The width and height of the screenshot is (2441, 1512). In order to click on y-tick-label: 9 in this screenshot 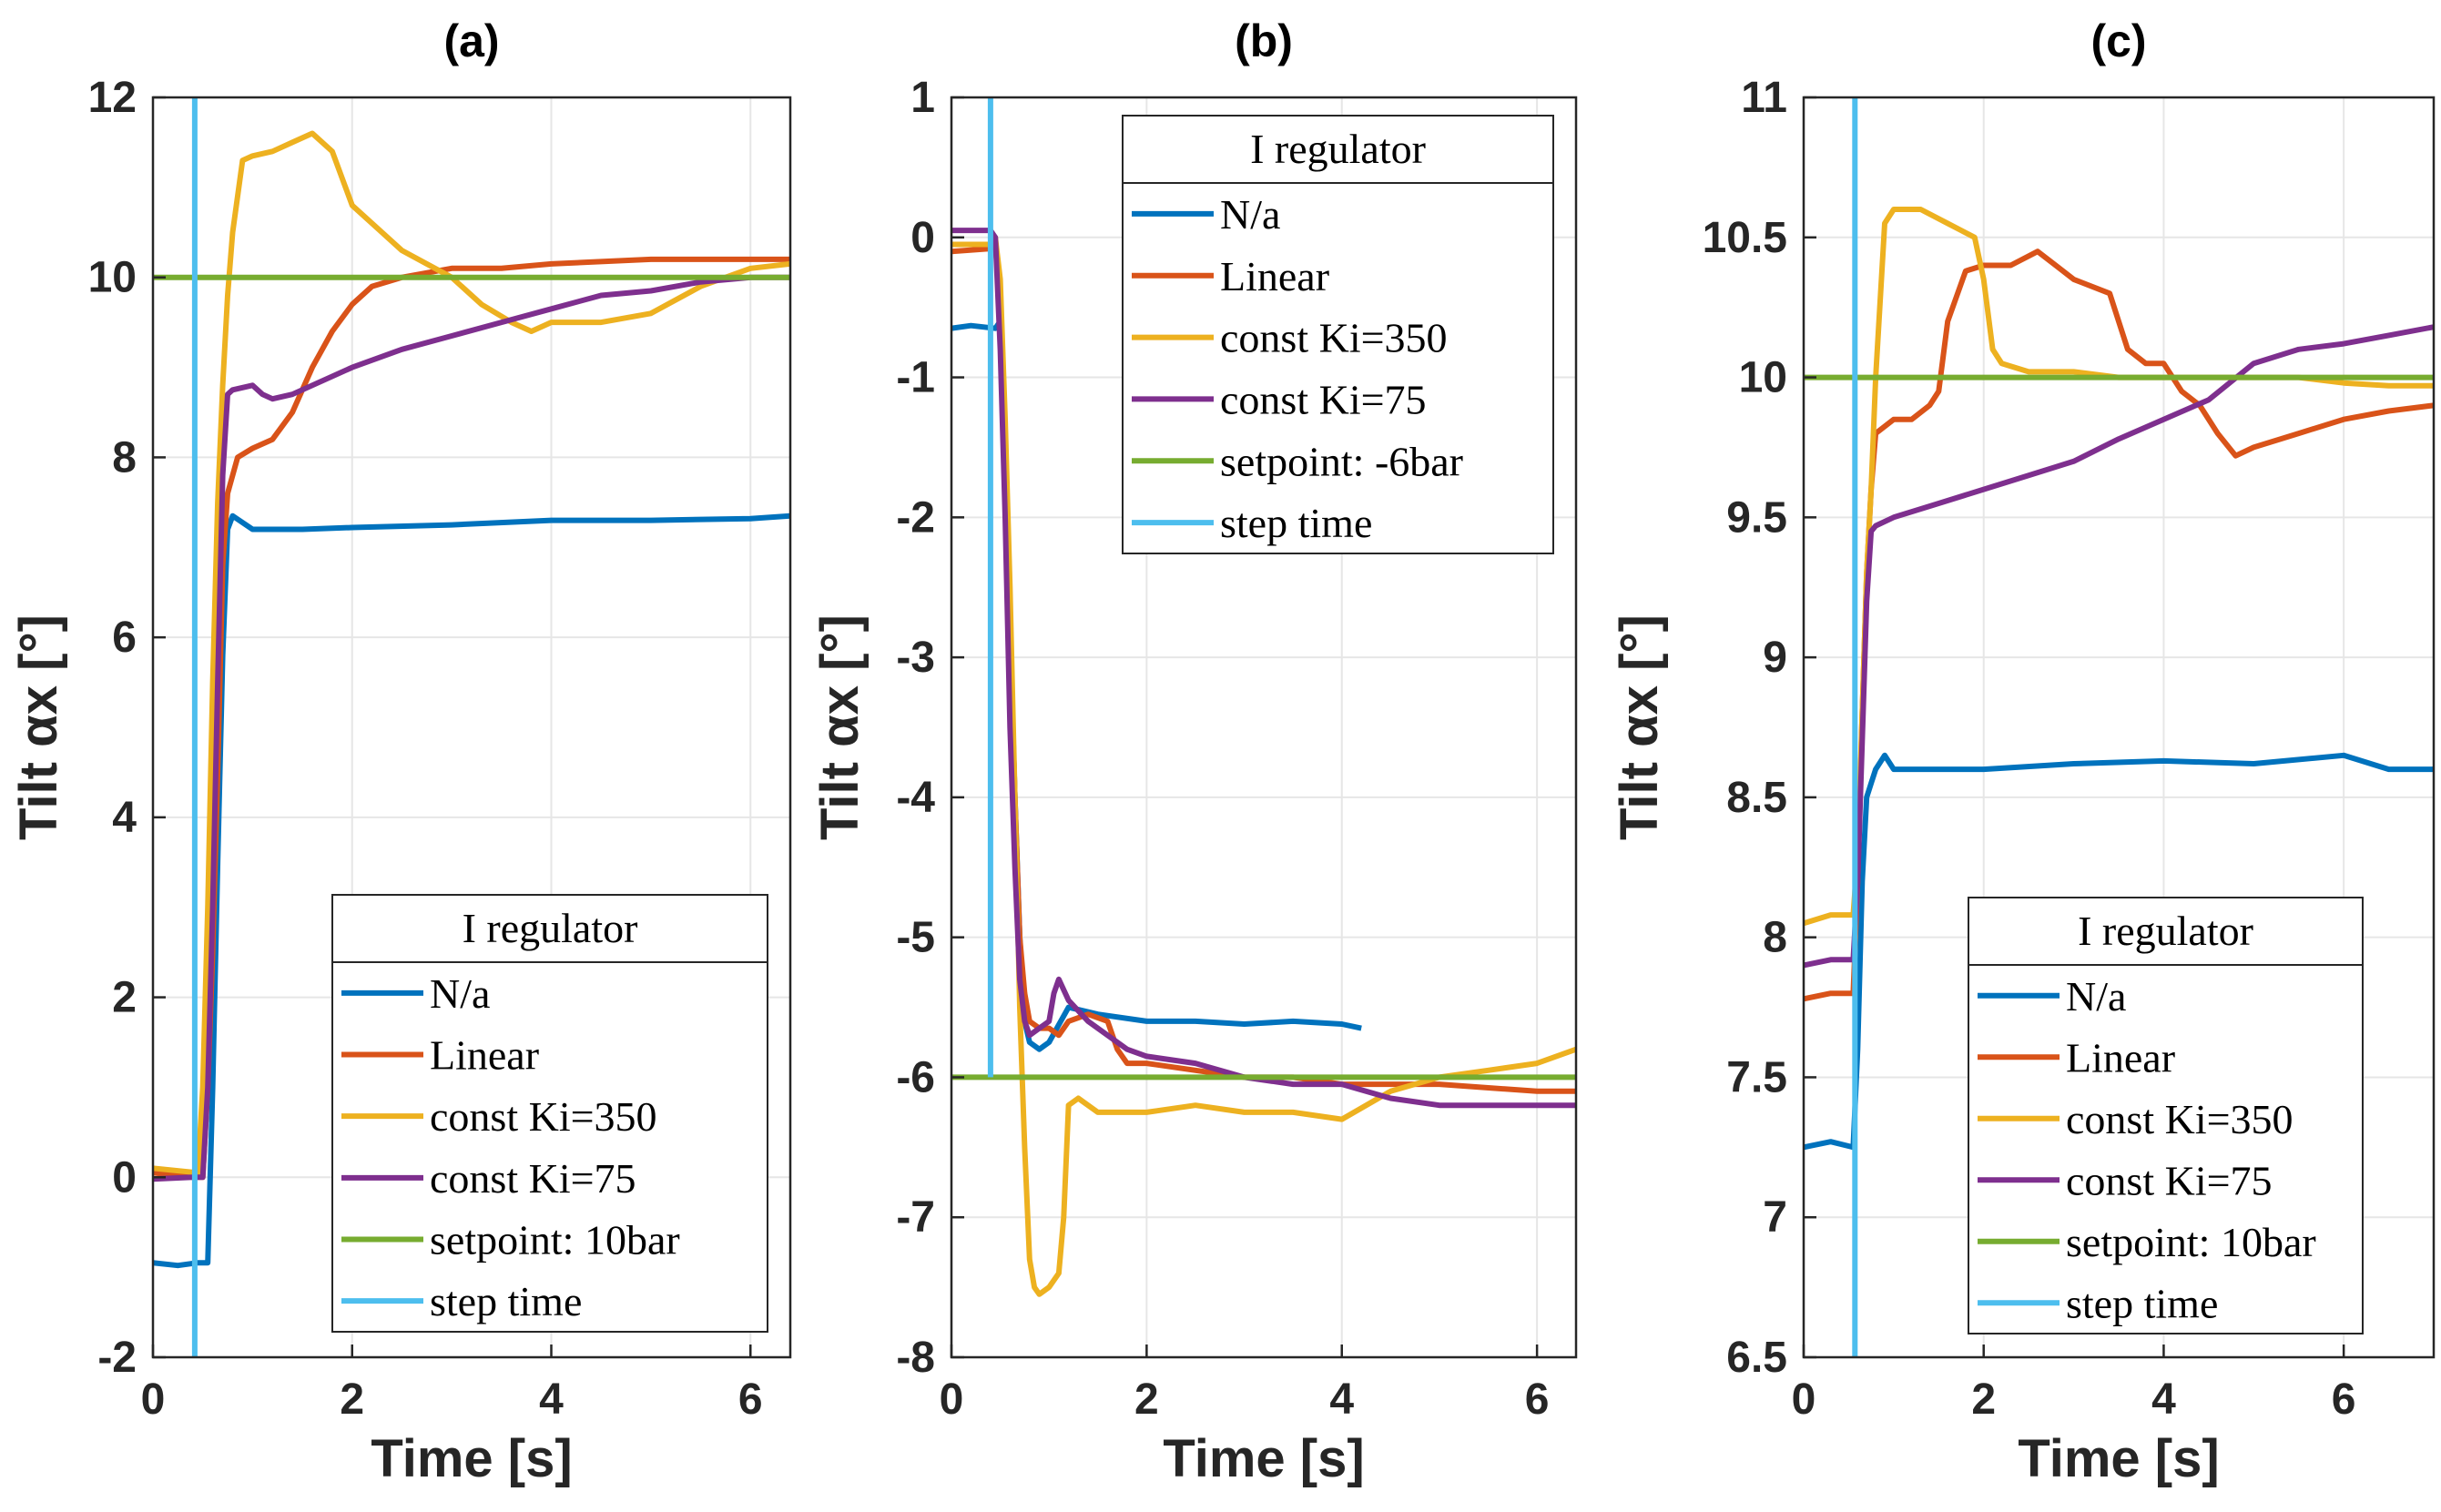, I will do `click(1775, 658)`.